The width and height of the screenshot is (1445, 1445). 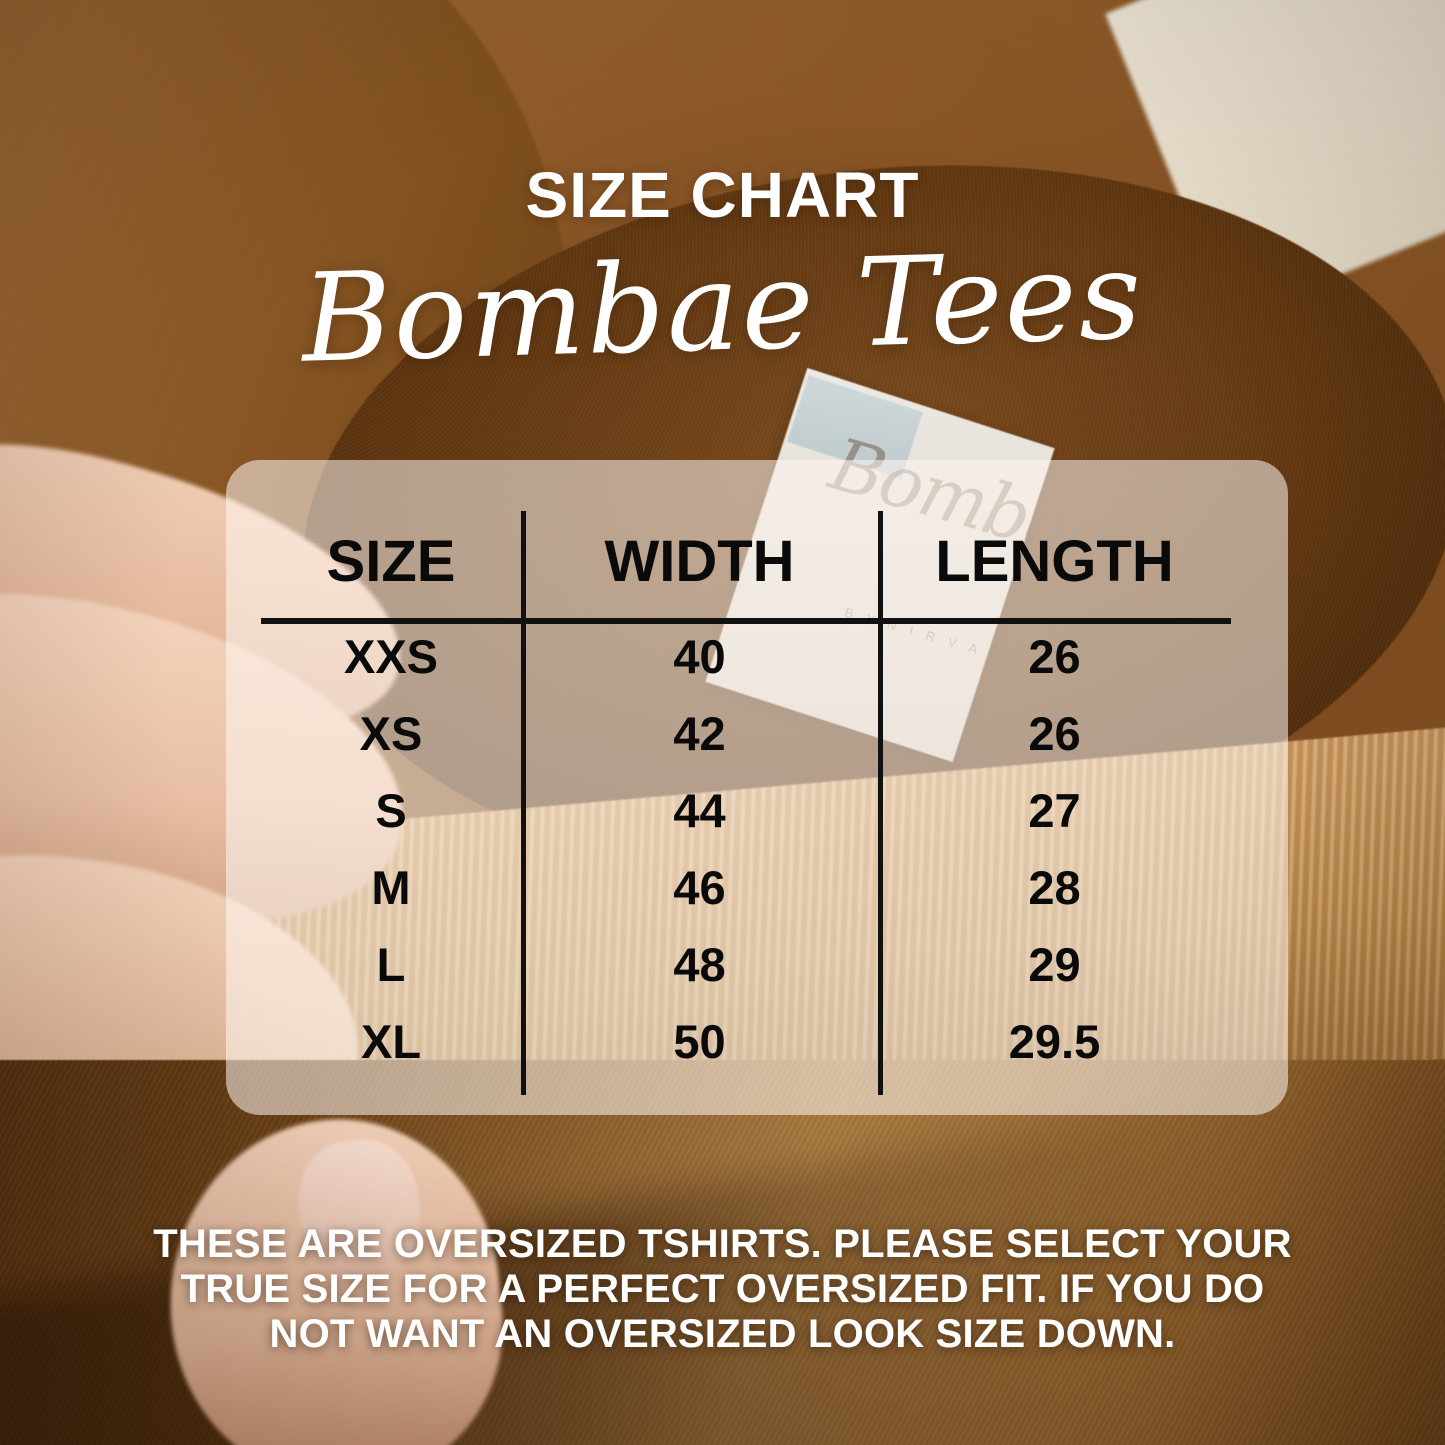 What do you see at coordinates (391, 561) in the screenshot?
I see `column-header-size: SIZE` at bounding box center [391, 561].